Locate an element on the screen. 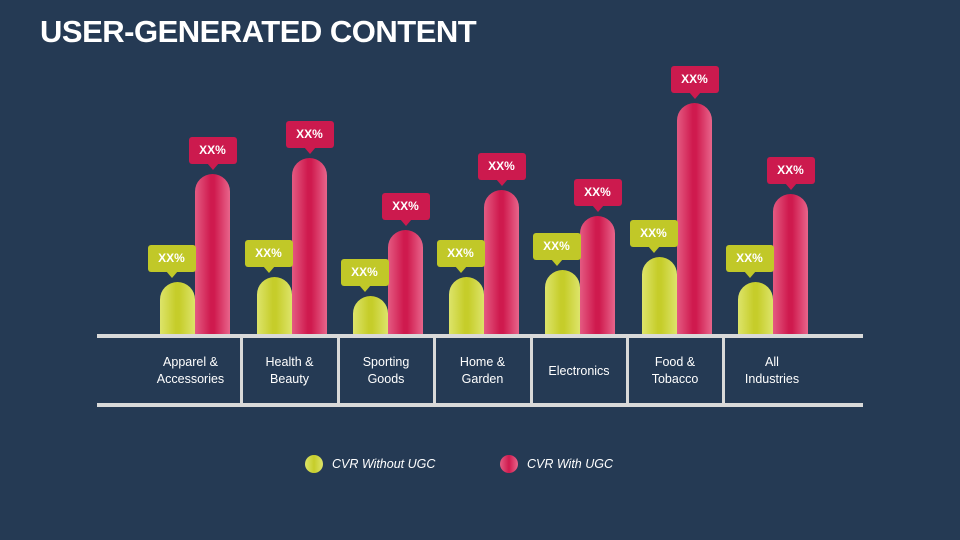  legend-label: CVR Without UGC is located at coordinates (384, 464).